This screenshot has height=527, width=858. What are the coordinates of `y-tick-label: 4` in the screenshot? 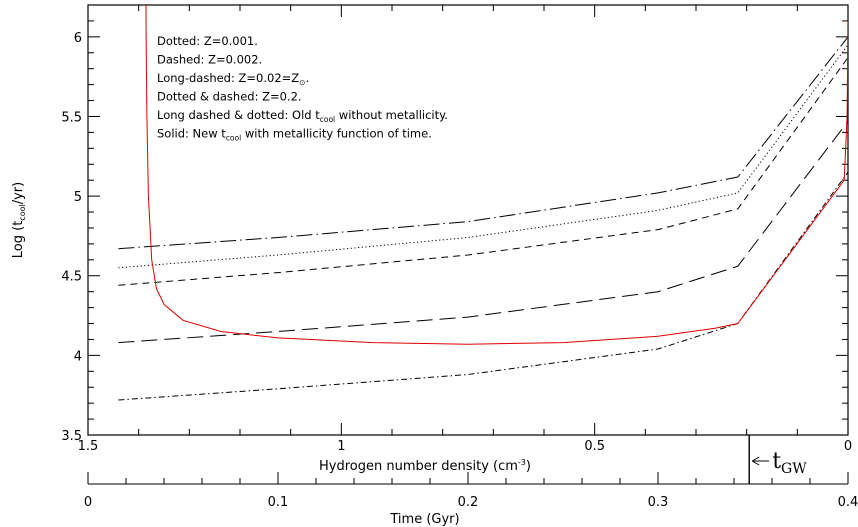 It's located at (78, 356).